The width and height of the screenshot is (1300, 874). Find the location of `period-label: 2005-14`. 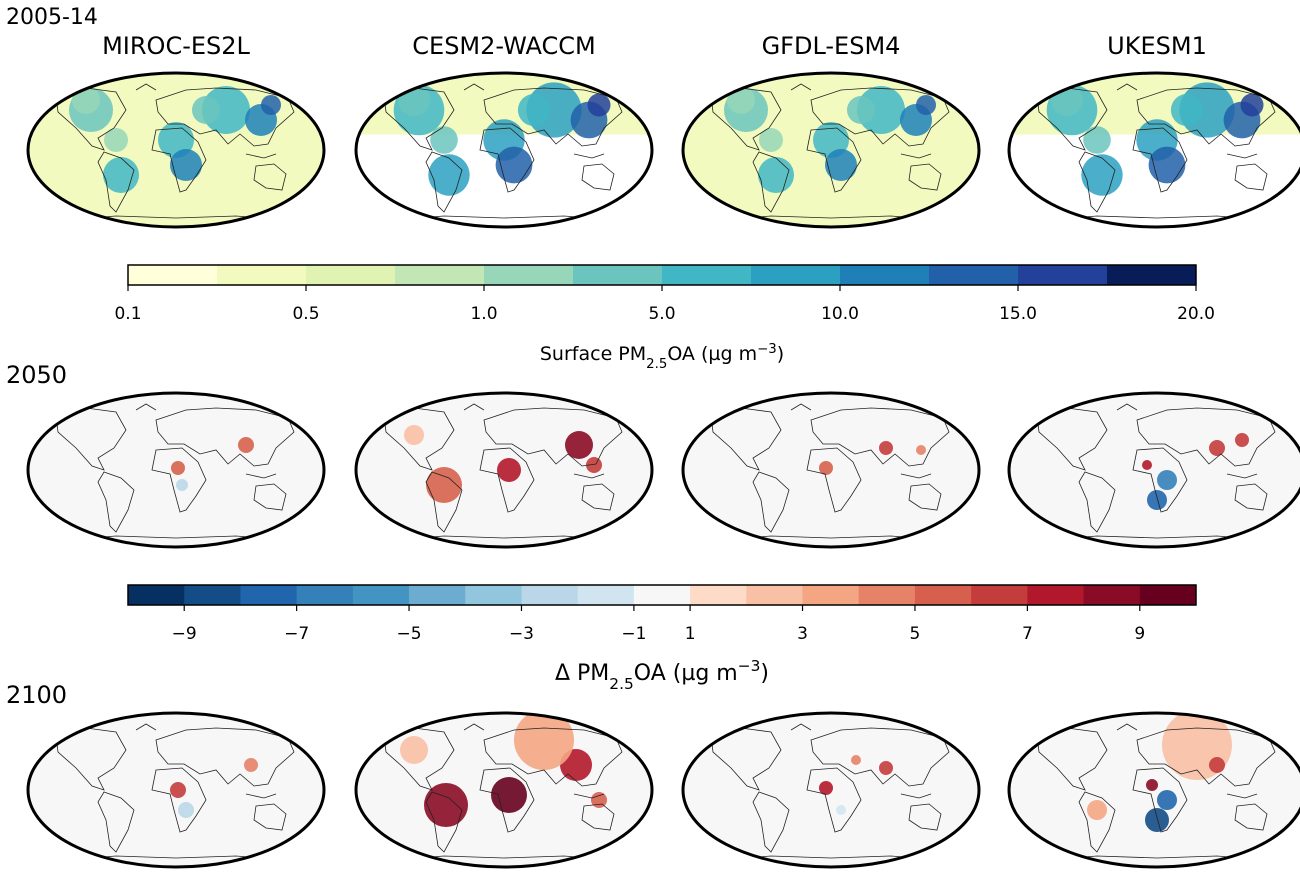

period-label: 2005-14 is located at coordinates (52, 17).